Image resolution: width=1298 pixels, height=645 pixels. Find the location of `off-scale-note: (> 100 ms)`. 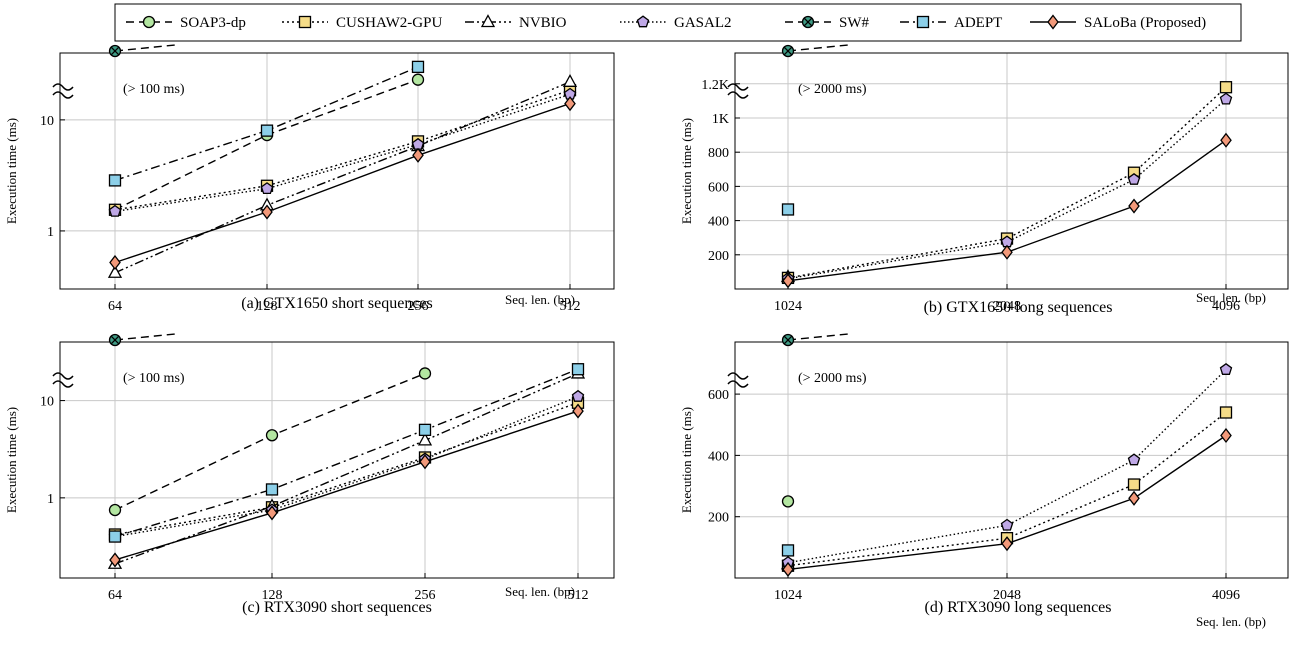

off-scale-note: (> 100 ms) is located at coordinates (154, 89).